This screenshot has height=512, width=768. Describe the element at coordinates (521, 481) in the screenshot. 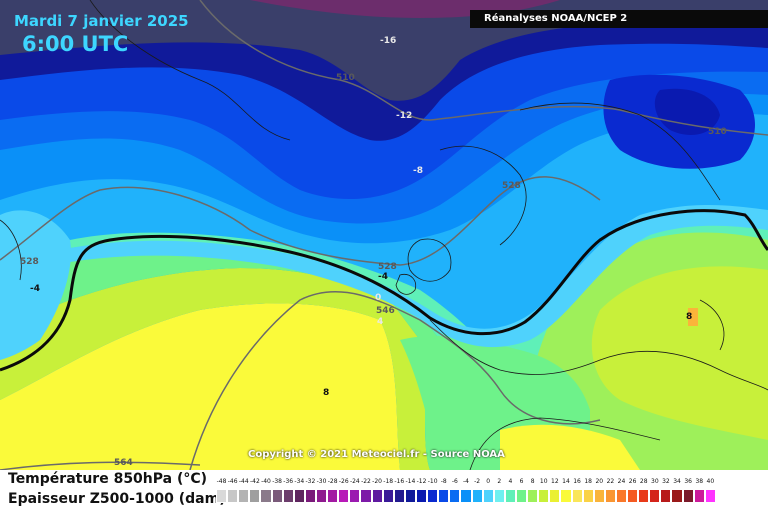

I see `scale-tick-label: 6` at that location.